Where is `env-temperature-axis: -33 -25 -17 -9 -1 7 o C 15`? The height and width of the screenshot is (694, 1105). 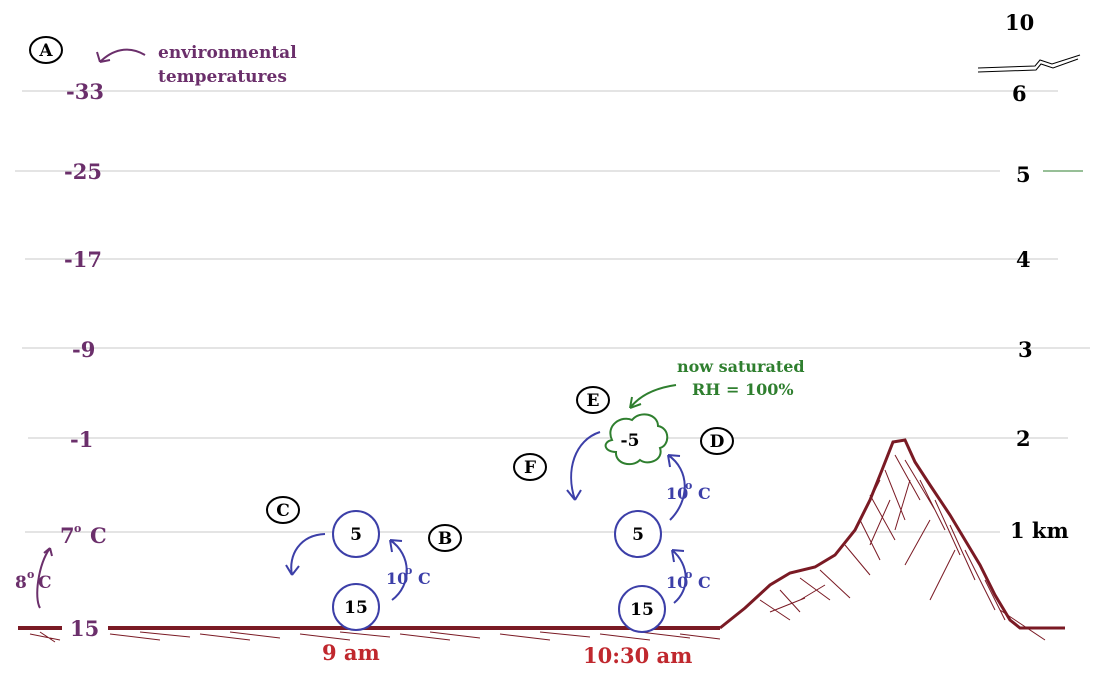
env-temperature-axis: -33 -25 -17 -9 -1 7 o C 15 is located at coordinates (83, 360).